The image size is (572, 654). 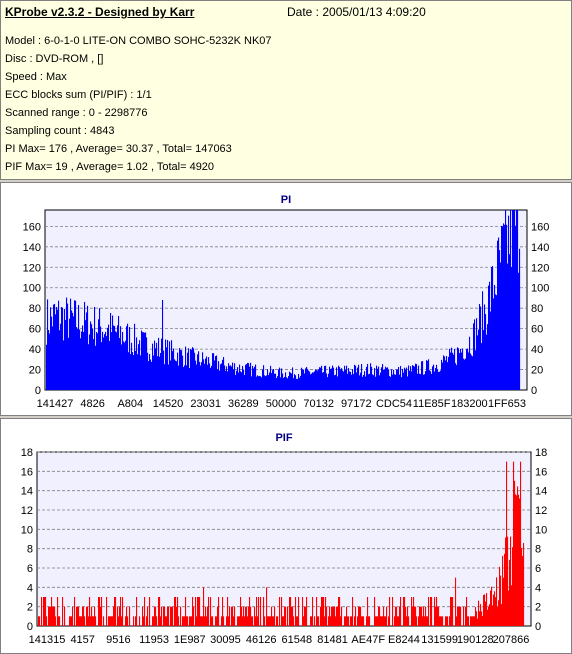 What do you see at coordinates (537, 350) in the screenshot?
I see `y-tick-label-right: 40` at bounding box center [537, 350].